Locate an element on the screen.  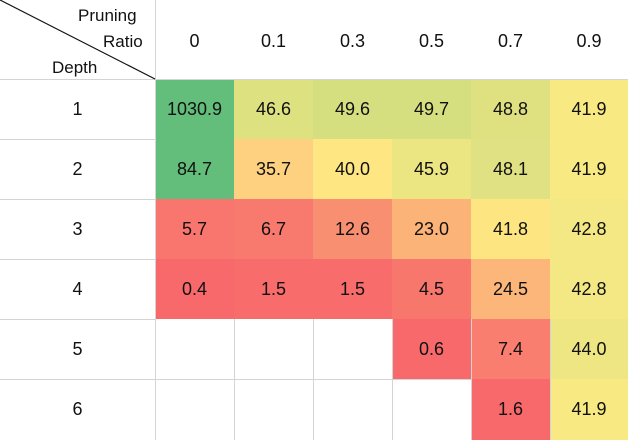
heatmap-cell: 23.0 is located at coordinates (431, 229).